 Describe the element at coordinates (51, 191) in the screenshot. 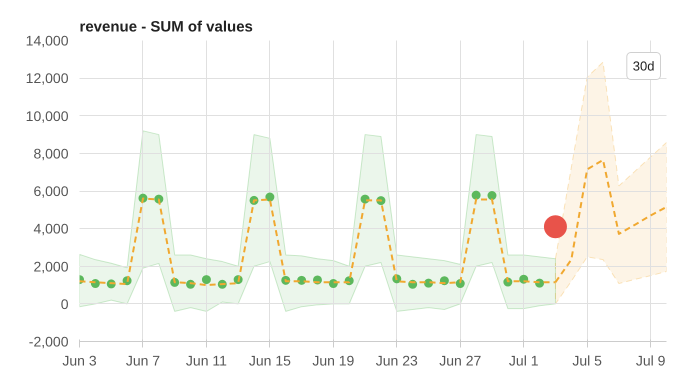

I see `y-tick-label: 6,000` at that location.